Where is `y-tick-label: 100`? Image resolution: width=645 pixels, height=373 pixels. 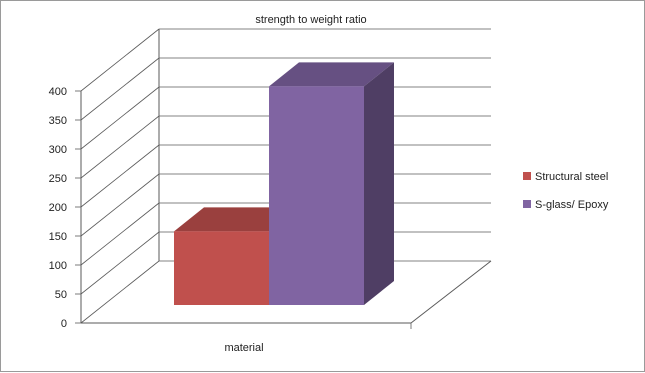 y-tick-label: 100 is located at coordinates (58, 266).